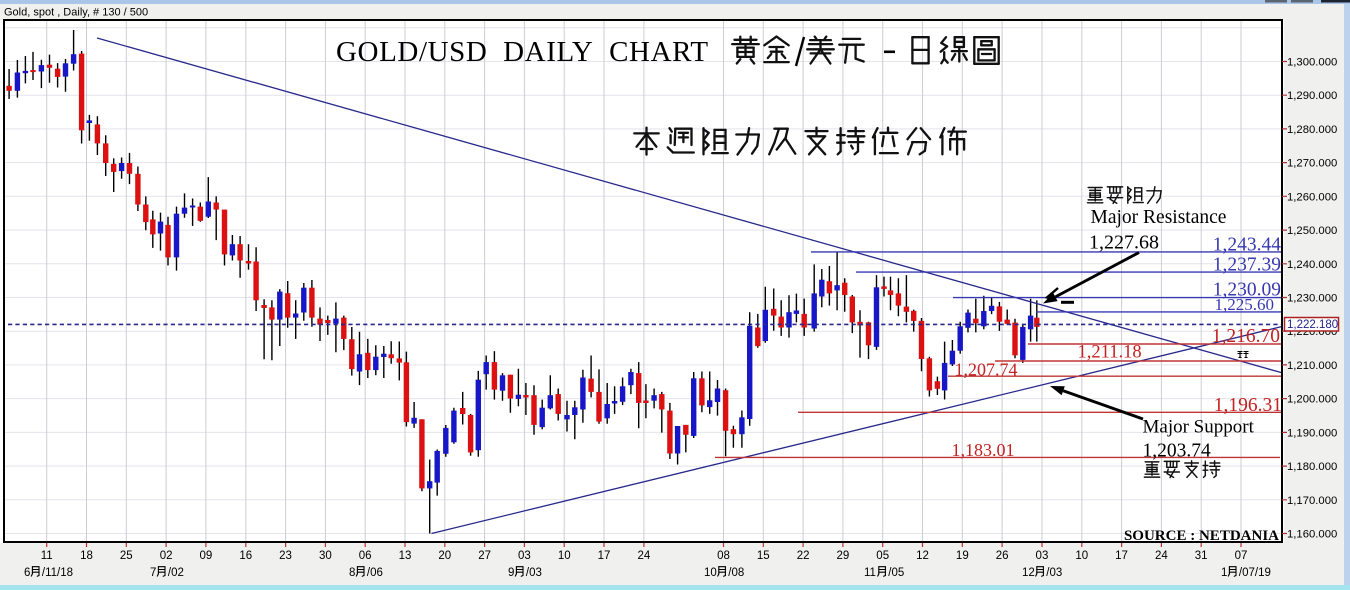 The image size is (1350, 590). I want to click on svg-text: /08, so click(736, 573).